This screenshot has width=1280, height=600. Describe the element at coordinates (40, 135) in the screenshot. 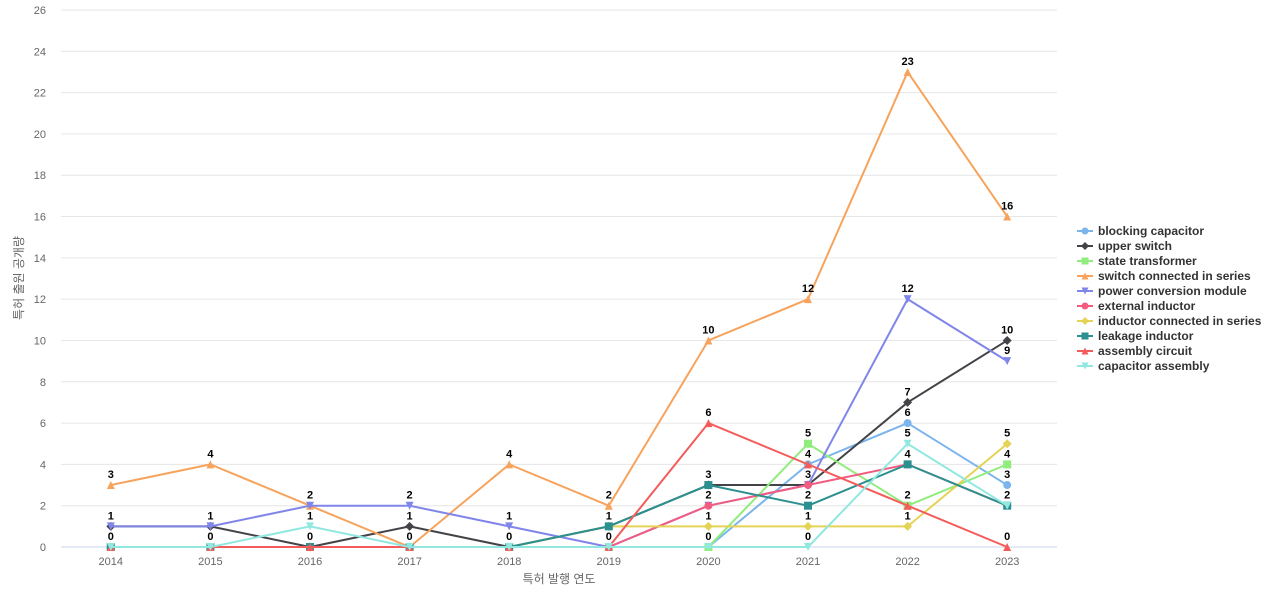

I see `y-tick-label: 20` at that location.